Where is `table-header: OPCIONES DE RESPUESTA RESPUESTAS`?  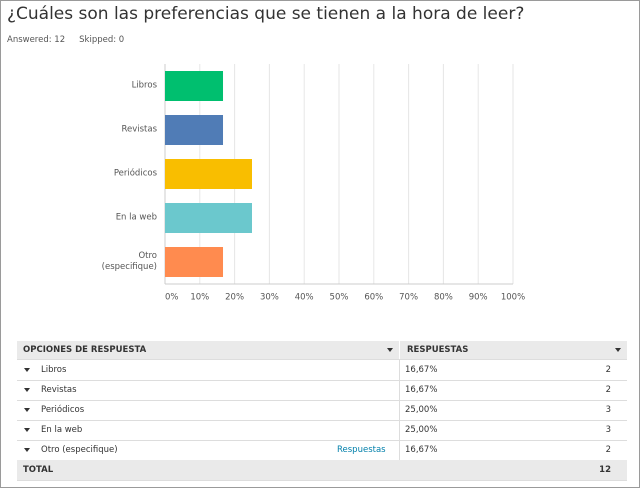 table-header: OPCIONES DE RESPUESTA RESPUESTAS is located at coordinates (322, 350).